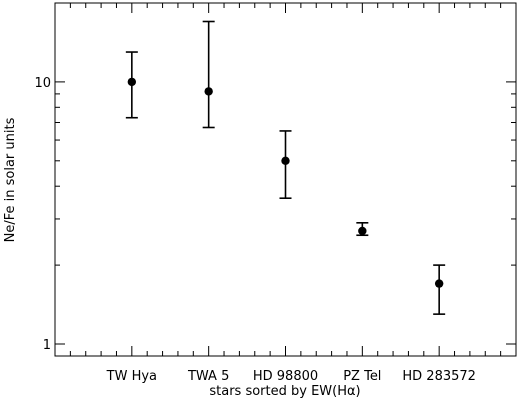 This screenshot has width=530, height=404. I want to click on x-tick-label: TW Hya, so click(131, 376).